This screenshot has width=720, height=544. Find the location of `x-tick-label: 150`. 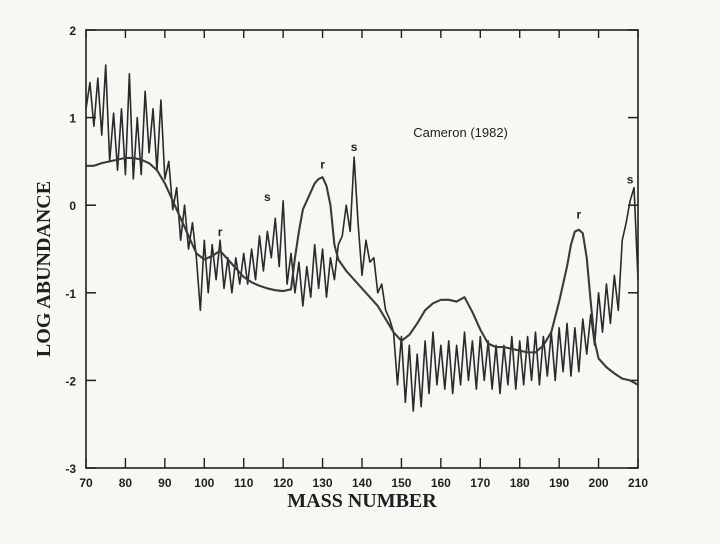

x-tick-label: 150 is located at coordinates (401, 483).